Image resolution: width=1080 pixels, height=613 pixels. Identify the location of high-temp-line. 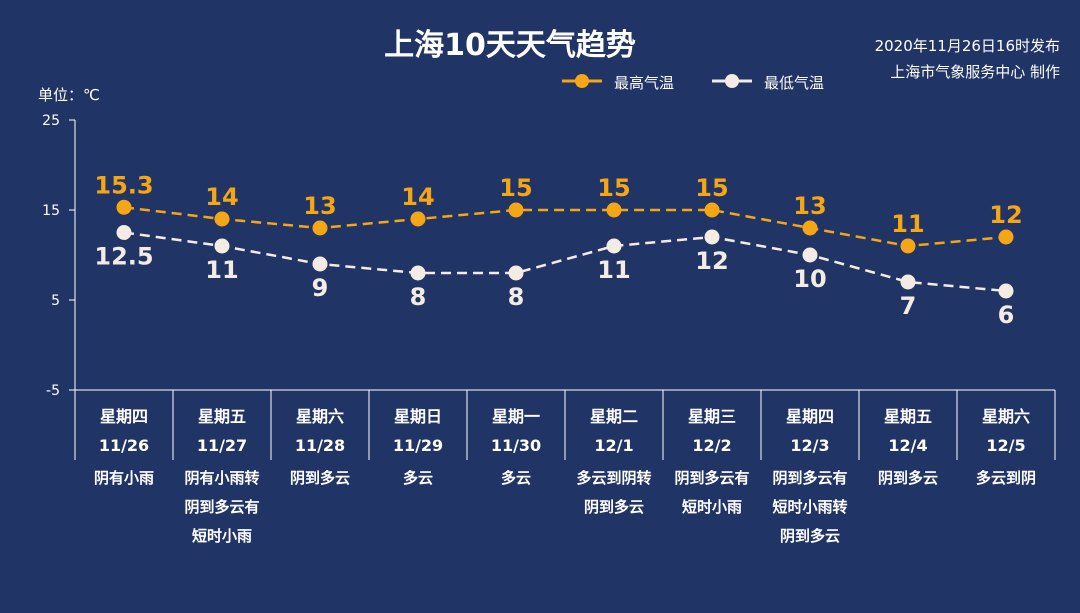
(565, 227).